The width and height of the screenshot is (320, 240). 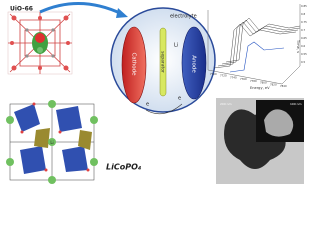 I want to click on mof-label: UiO-66, so click(x=21, y=9).